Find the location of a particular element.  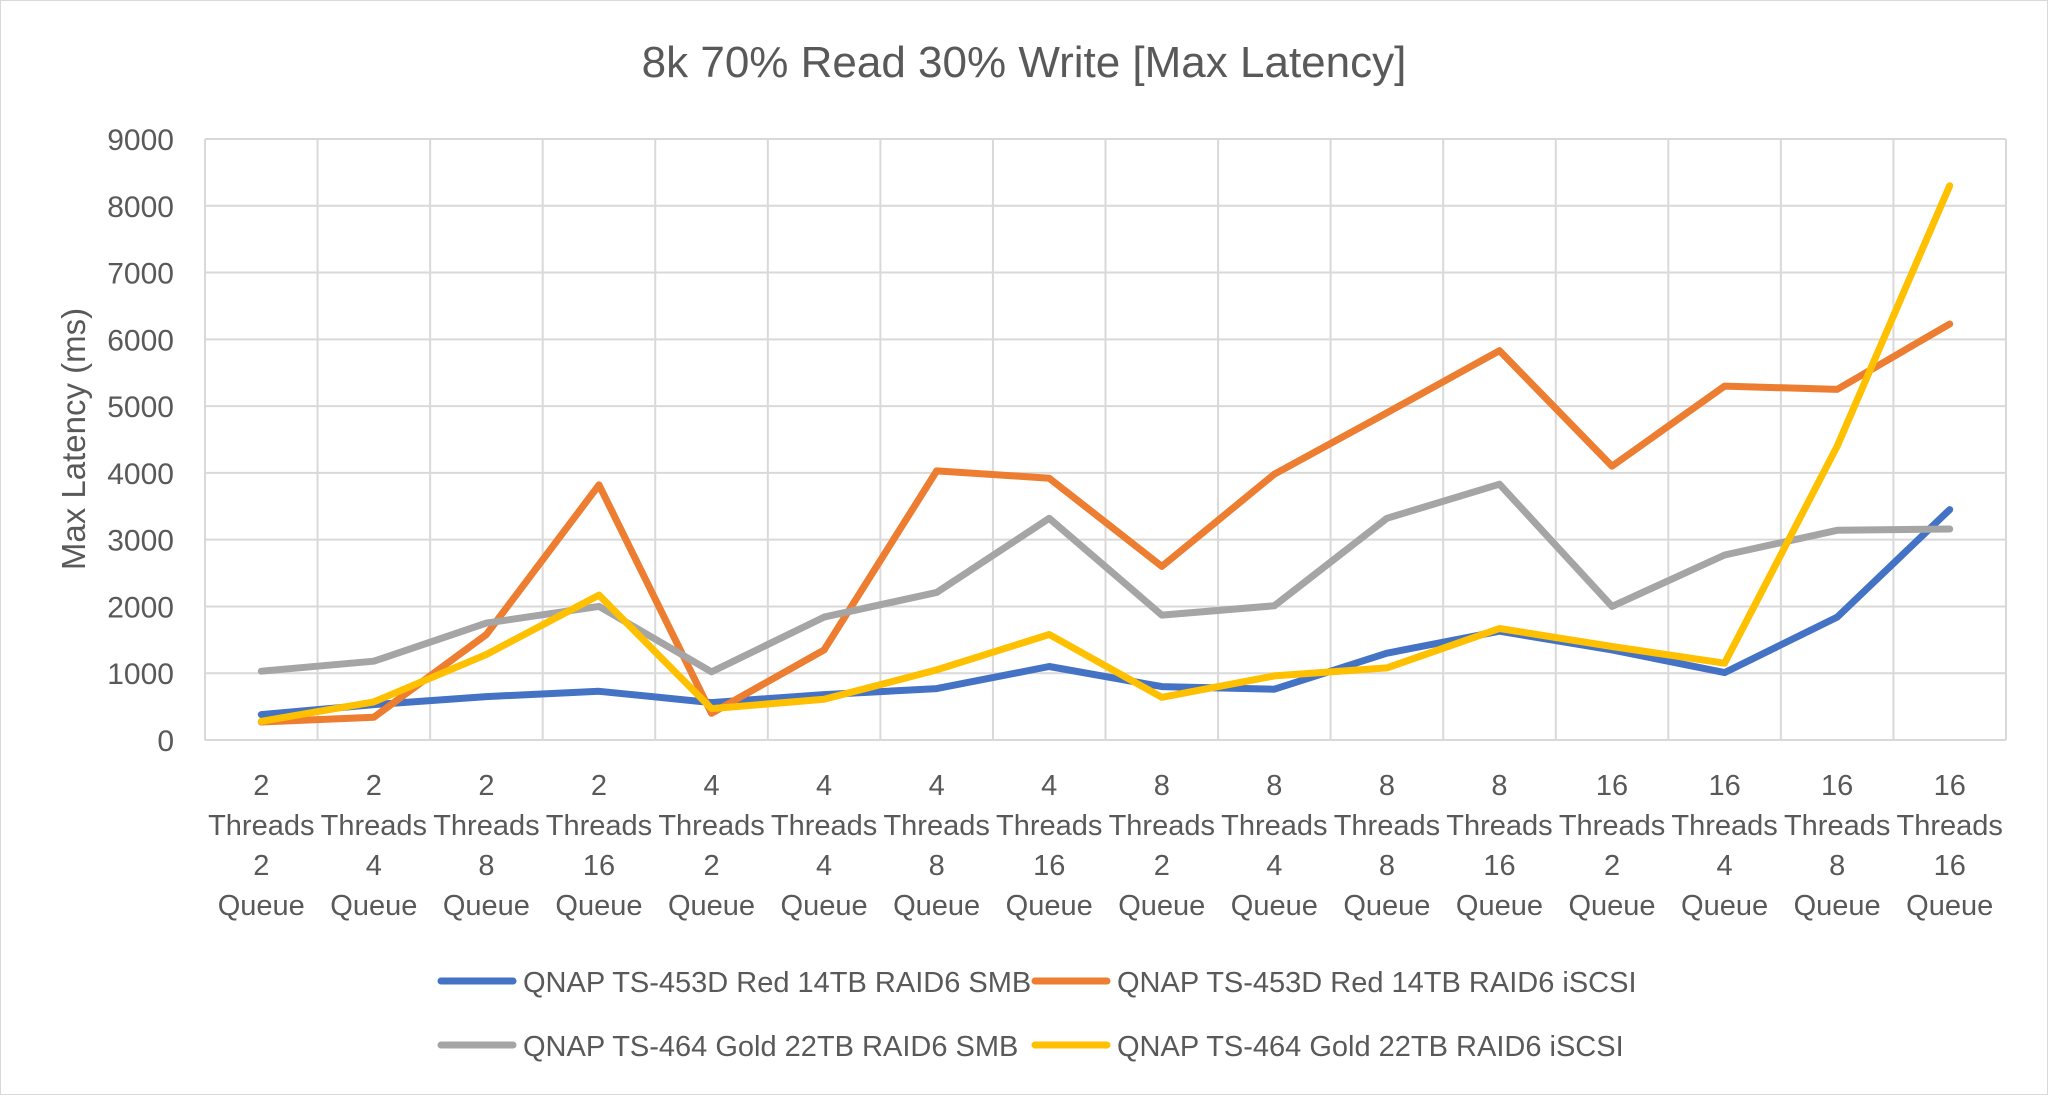

y-tick-label: 3000 is located at coordinates (140, 541).